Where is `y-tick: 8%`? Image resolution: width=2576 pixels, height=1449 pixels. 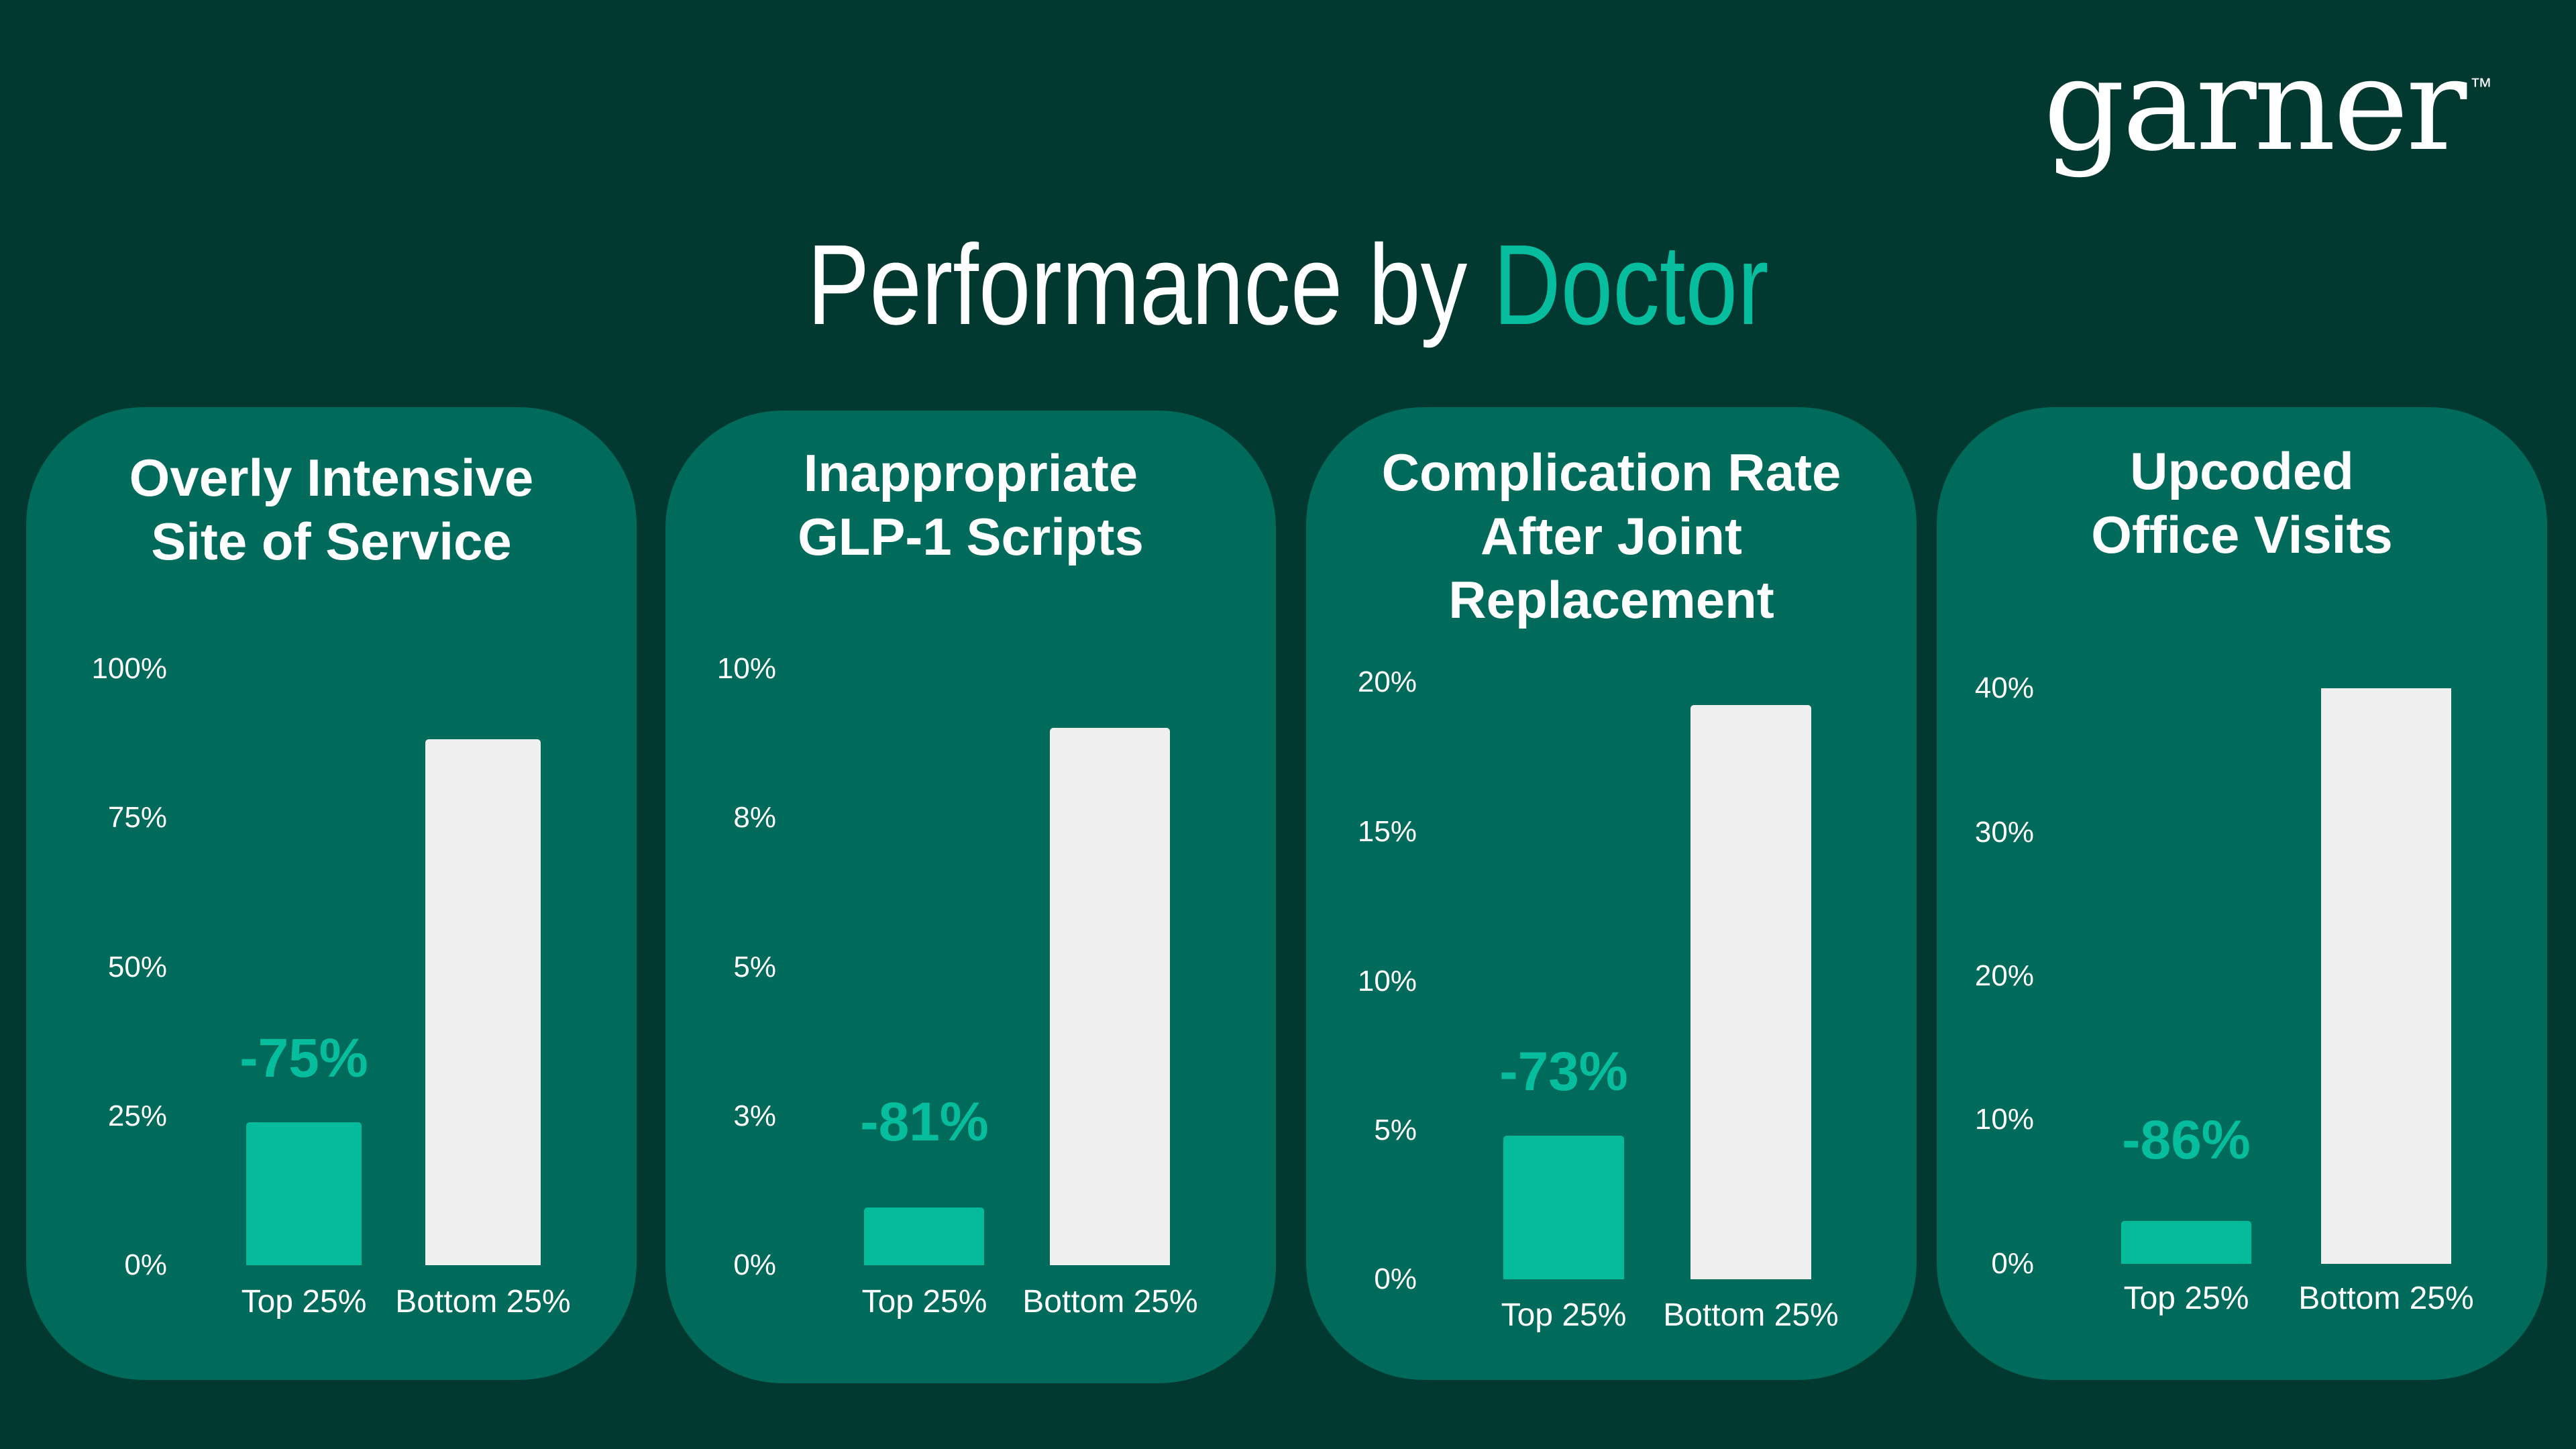 y-tick: 8% is located at coordinates (754, 817).